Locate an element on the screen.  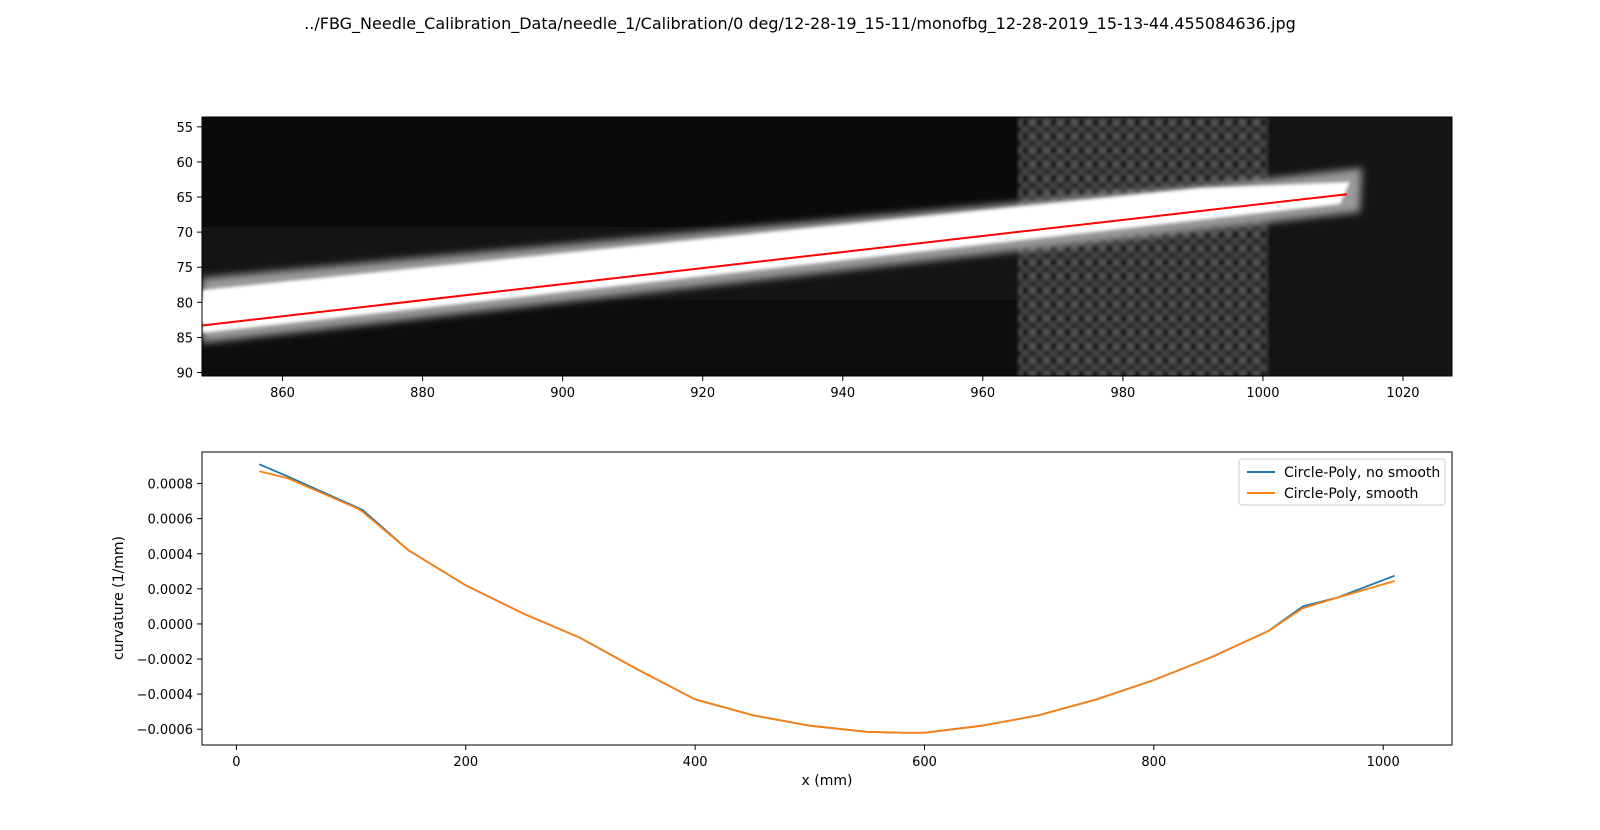
legend-label-no-smooth: Circle-Poly, no smooth is located at coordinates (1362, 473).